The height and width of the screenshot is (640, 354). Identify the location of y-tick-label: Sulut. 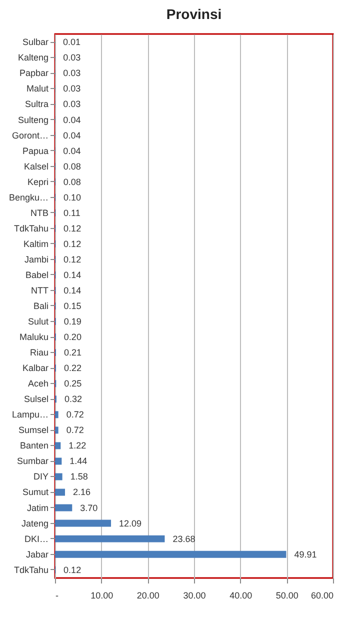
(38, 321).